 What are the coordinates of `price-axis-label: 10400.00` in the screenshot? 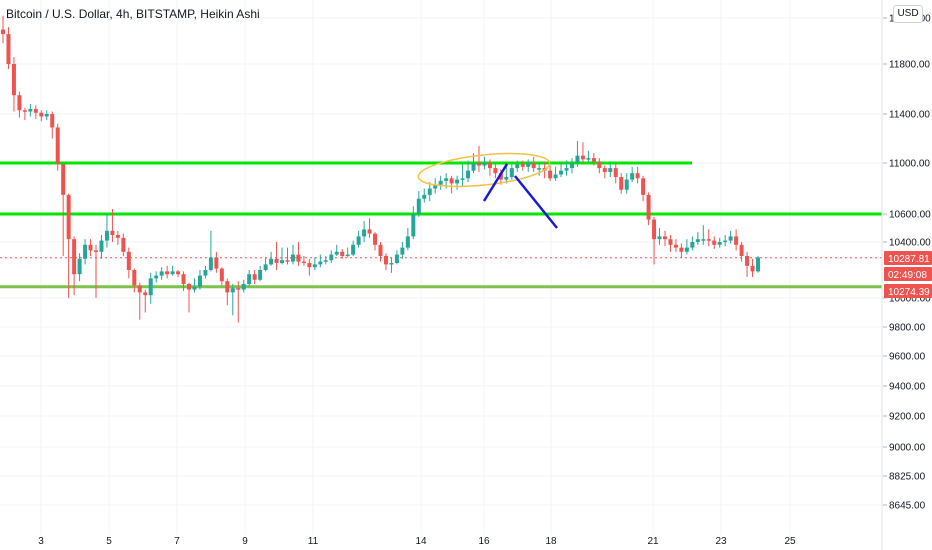 It's located at (910, 243).